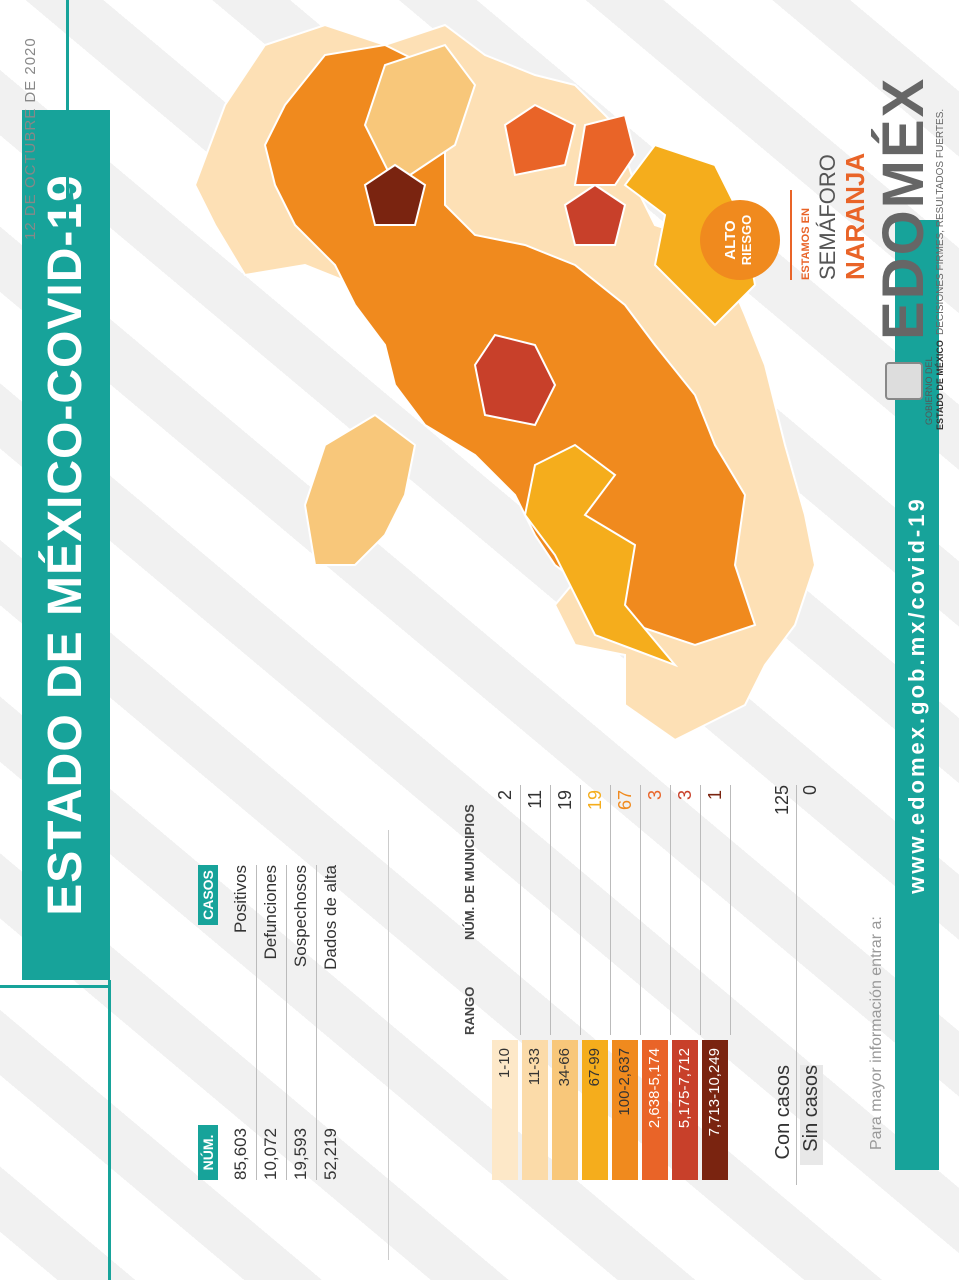  What do you see at coordinates (535, 1110) in the screenshot?
I see `legend-swatch: 11-33` at bounding box center [535, 1110].